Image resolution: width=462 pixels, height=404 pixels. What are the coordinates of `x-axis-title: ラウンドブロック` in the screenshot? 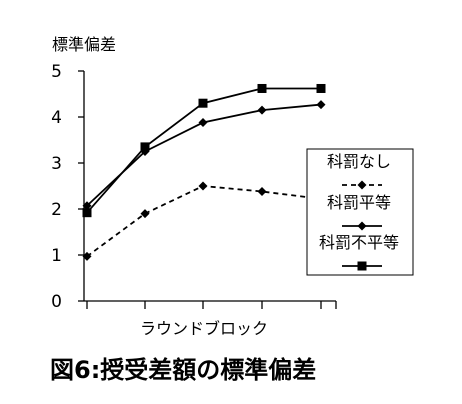 It's located at (204, 328).